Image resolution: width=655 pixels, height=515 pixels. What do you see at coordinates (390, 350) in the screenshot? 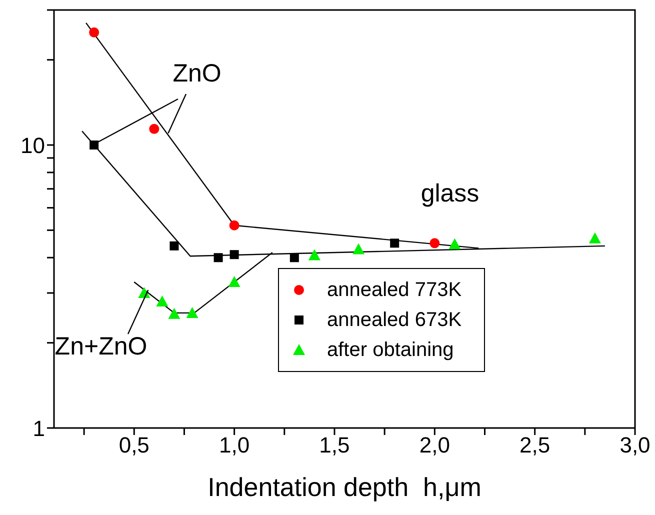
I see `legend-label: after obtaining` at bounding box center [390, 350].